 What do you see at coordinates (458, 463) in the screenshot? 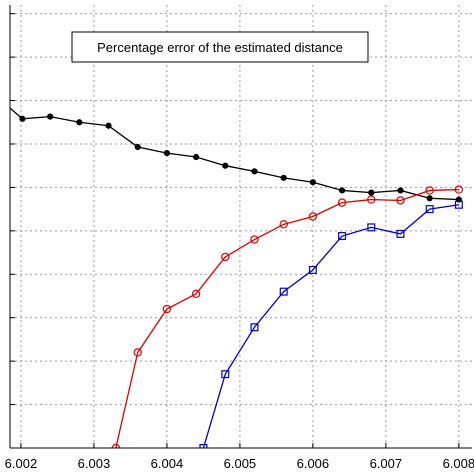
I see `x-tick-label: 6.008` at bounding box center [458, 463].